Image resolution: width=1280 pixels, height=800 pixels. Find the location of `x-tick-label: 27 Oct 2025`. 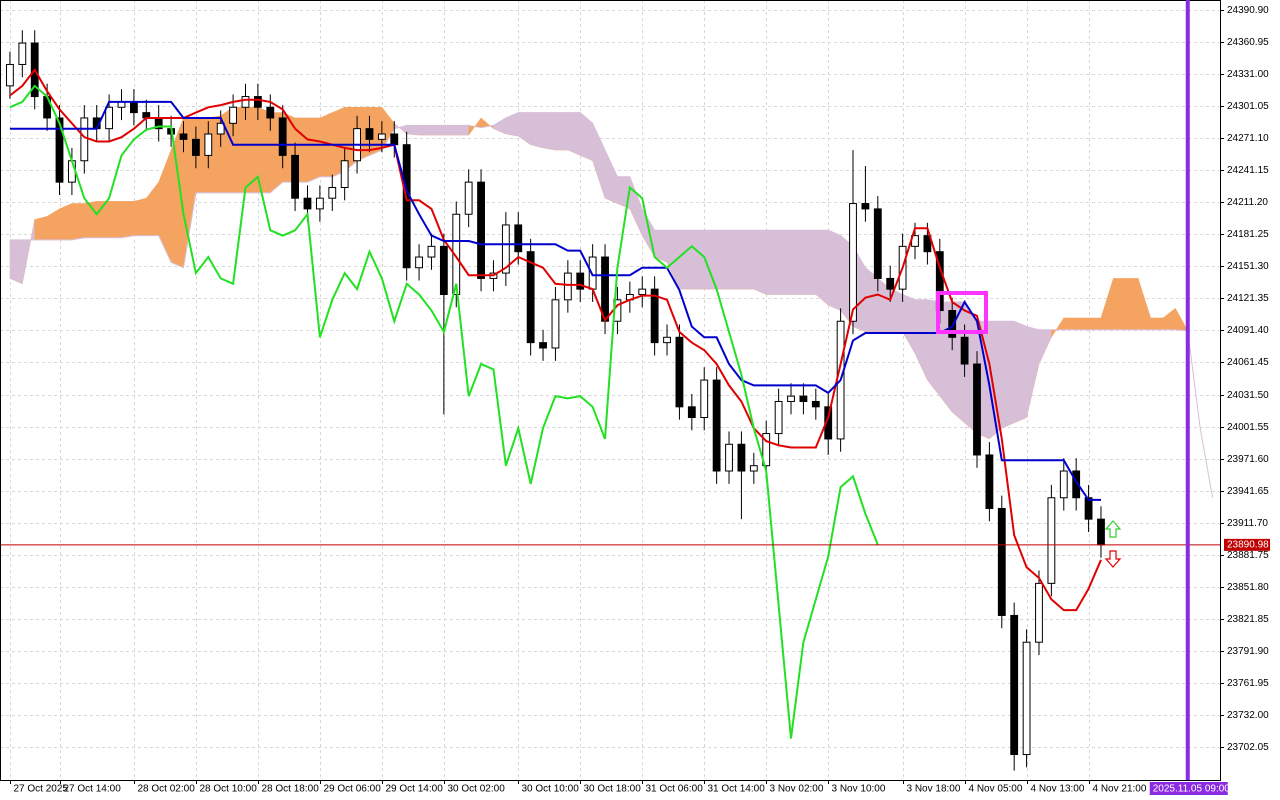

x-tick-label: 27 Oct 2025 is located at coordinates (41, 789).